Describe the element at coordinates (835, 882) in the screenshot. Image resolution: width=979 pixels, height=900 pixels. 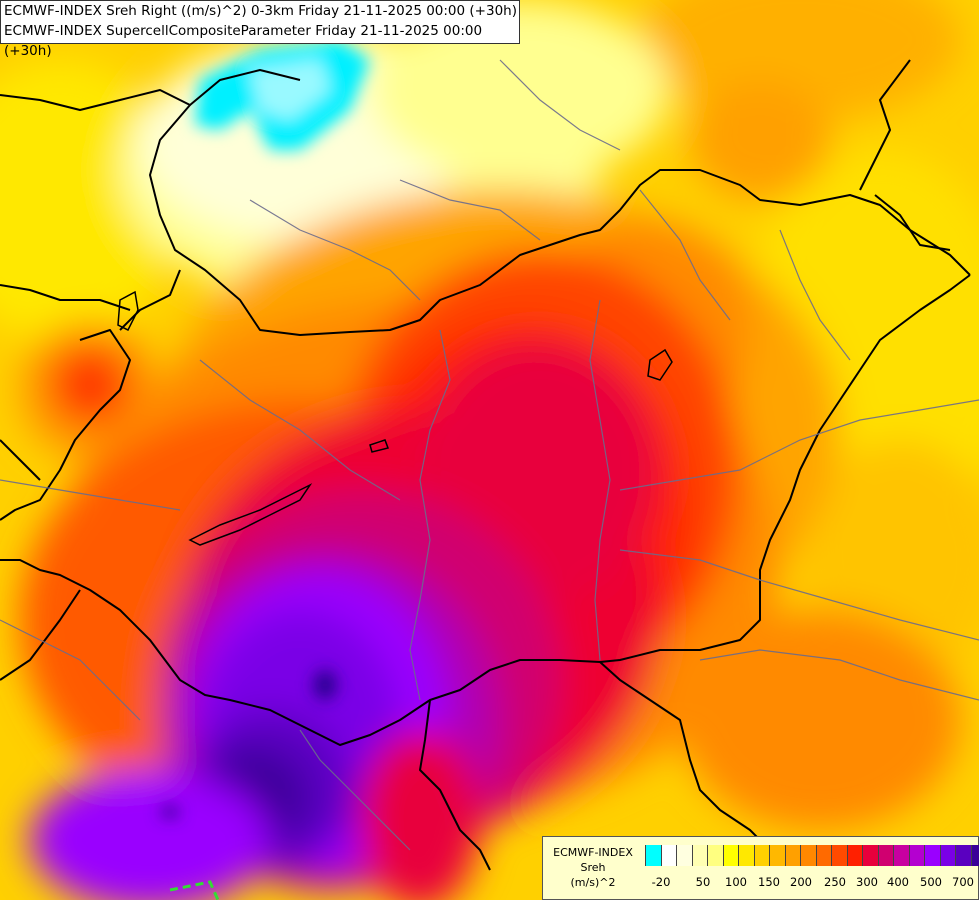
I see `legend-tick-label: 250` at that location.